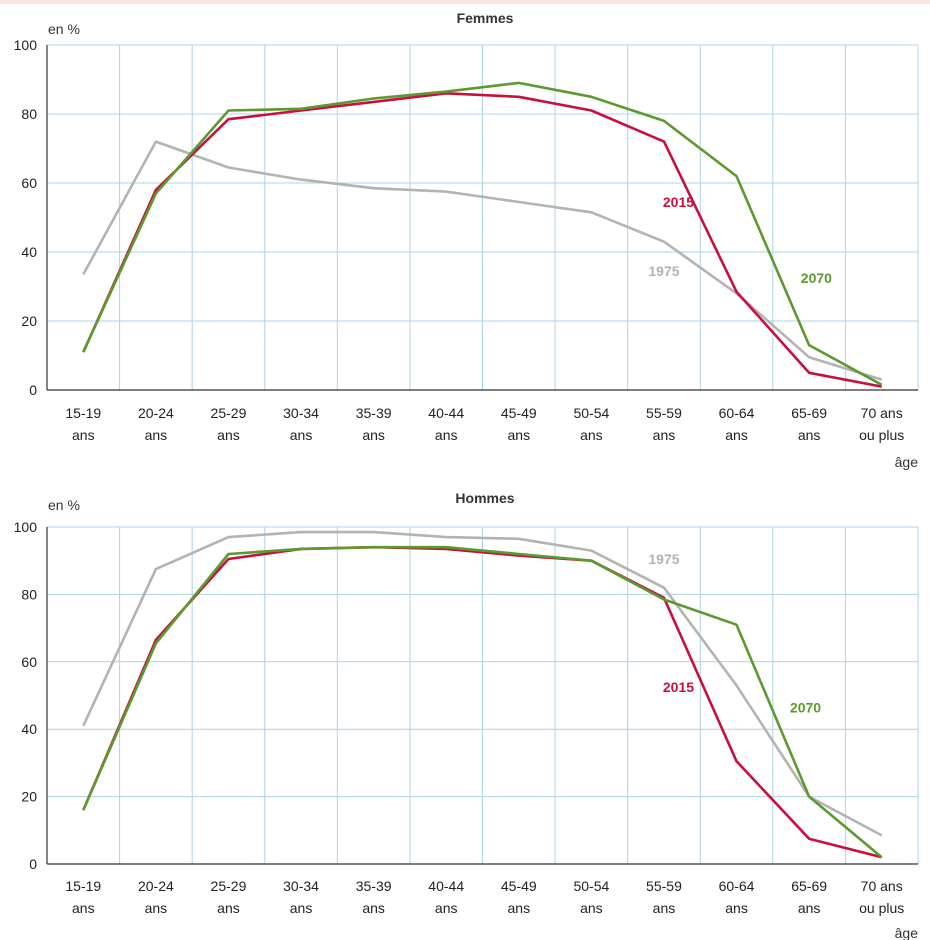 This screenshot has width=930, height=940. What do you see at coordinates (485, 18) in the screenshot?
I see `chart-title: Femmes` at bounding box center [485, 18].